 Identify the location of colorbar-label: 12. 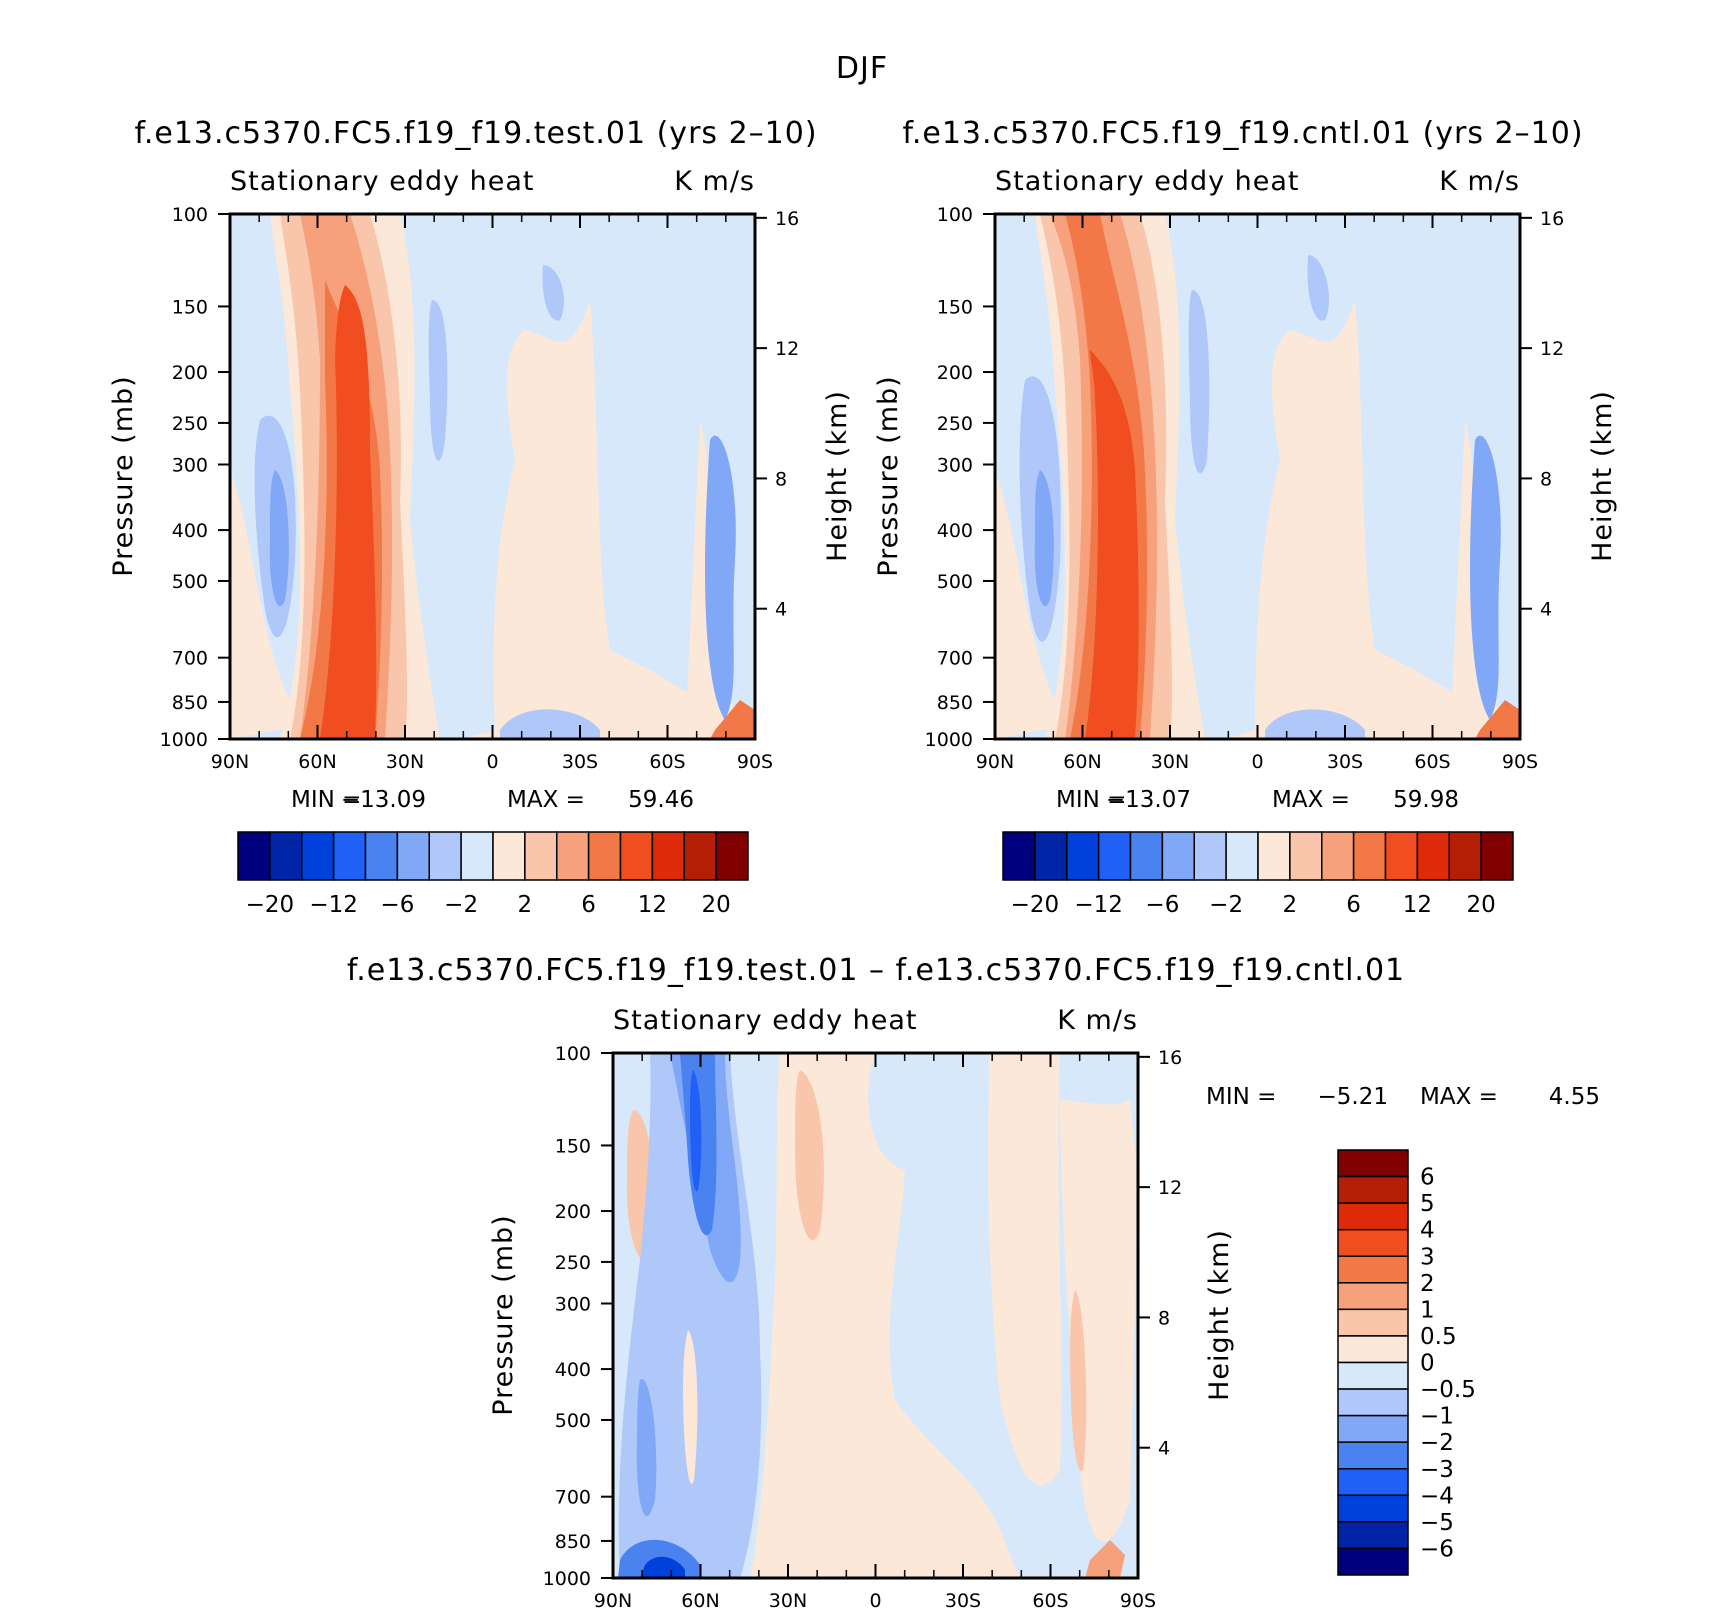
(652, 905).